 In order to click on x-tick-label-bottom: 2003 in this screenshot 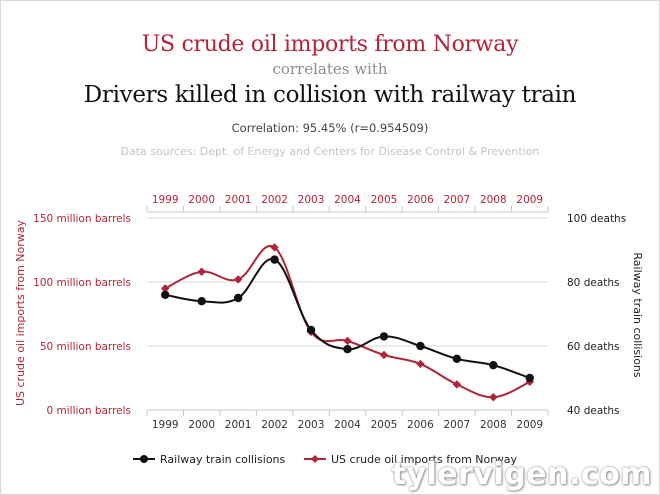, I will do `click(311, 425)`.